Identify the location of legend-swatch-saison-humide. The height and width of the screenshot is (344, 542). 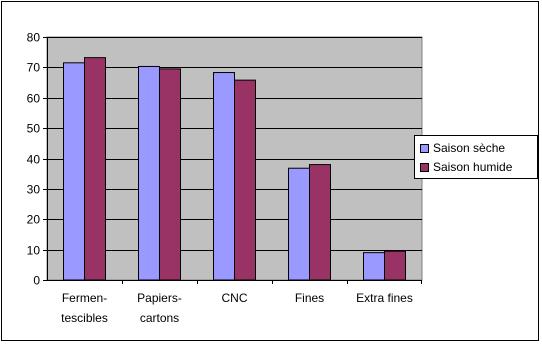
(424, 167).